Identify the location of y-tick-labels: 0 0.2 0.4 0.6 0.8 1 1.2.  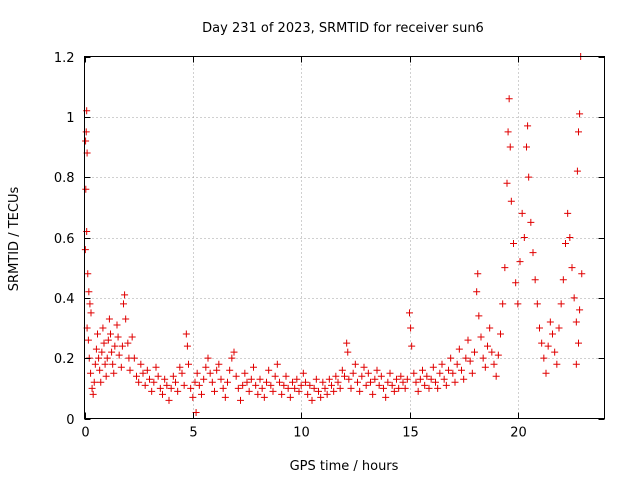
(64, 239).